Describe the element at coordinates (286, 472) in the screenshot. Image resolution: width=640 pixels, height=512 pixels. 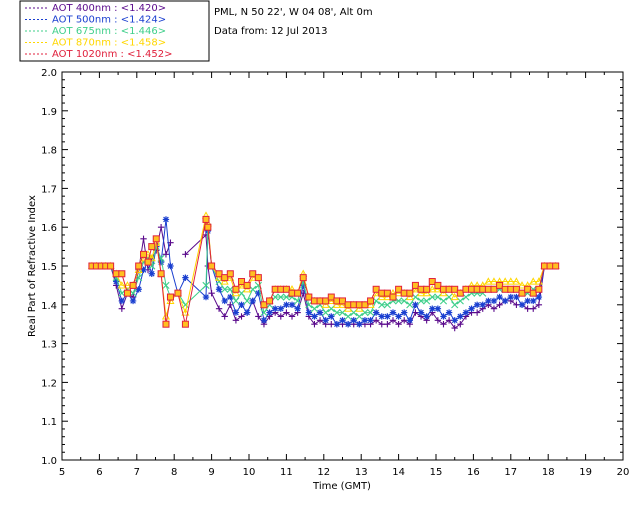
I see `x-tick-label: 11` at that location.